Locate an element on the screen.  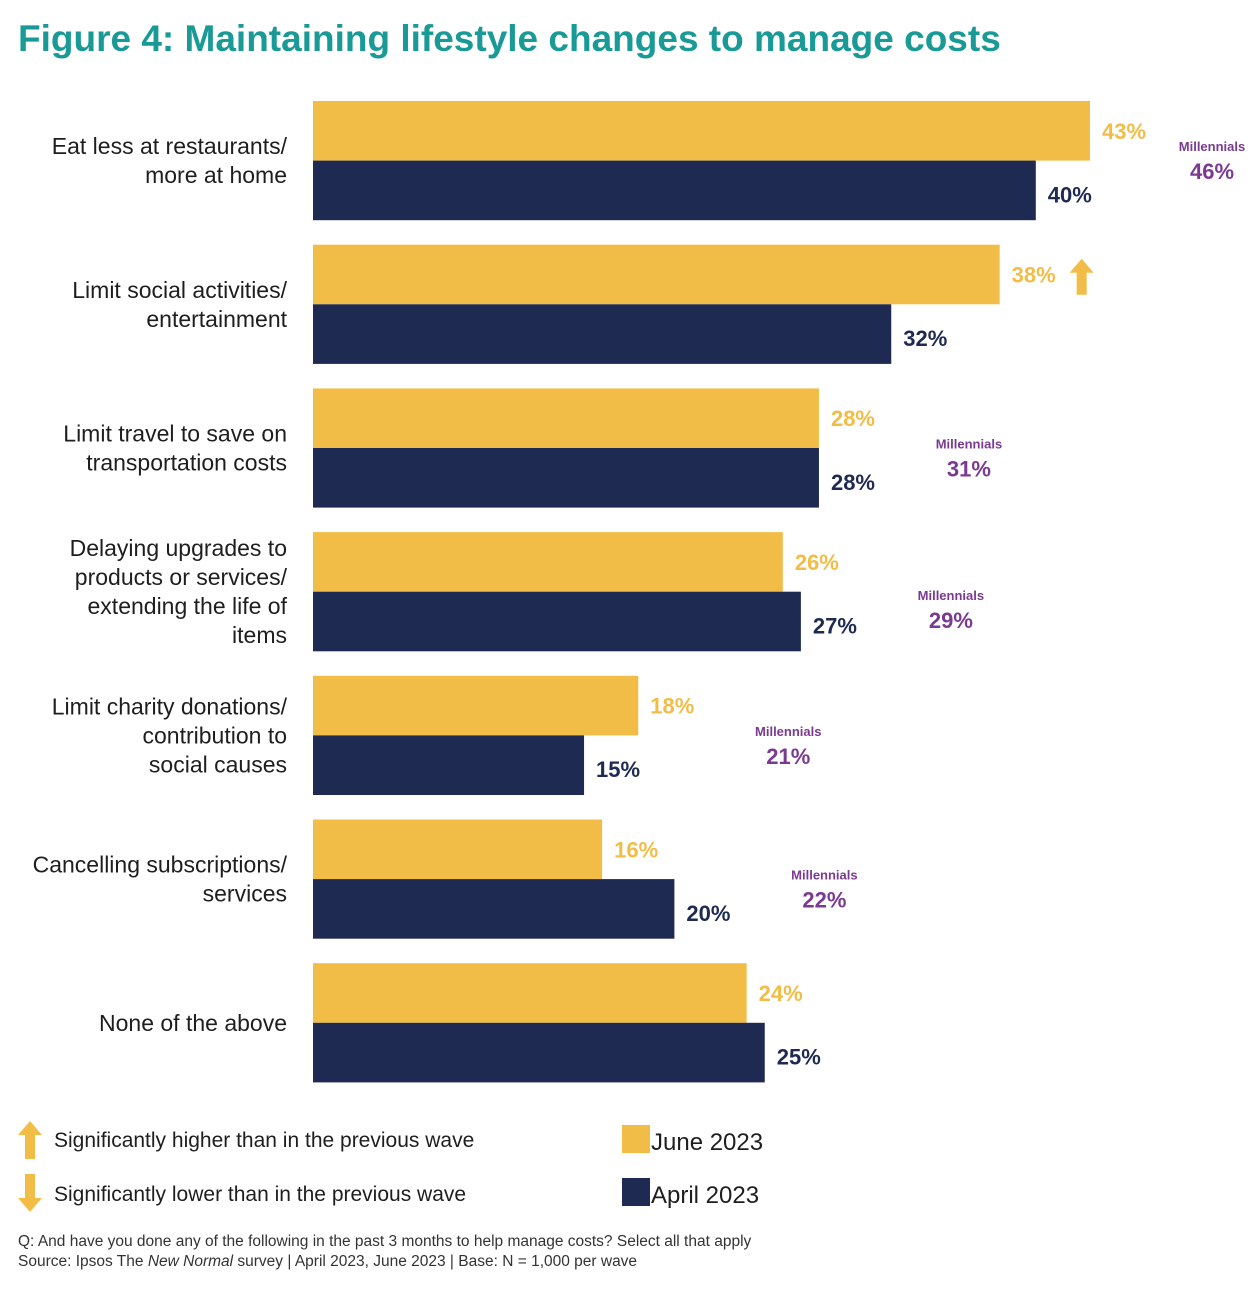
millennials-value: 31% is located at coordinates (969, 468).